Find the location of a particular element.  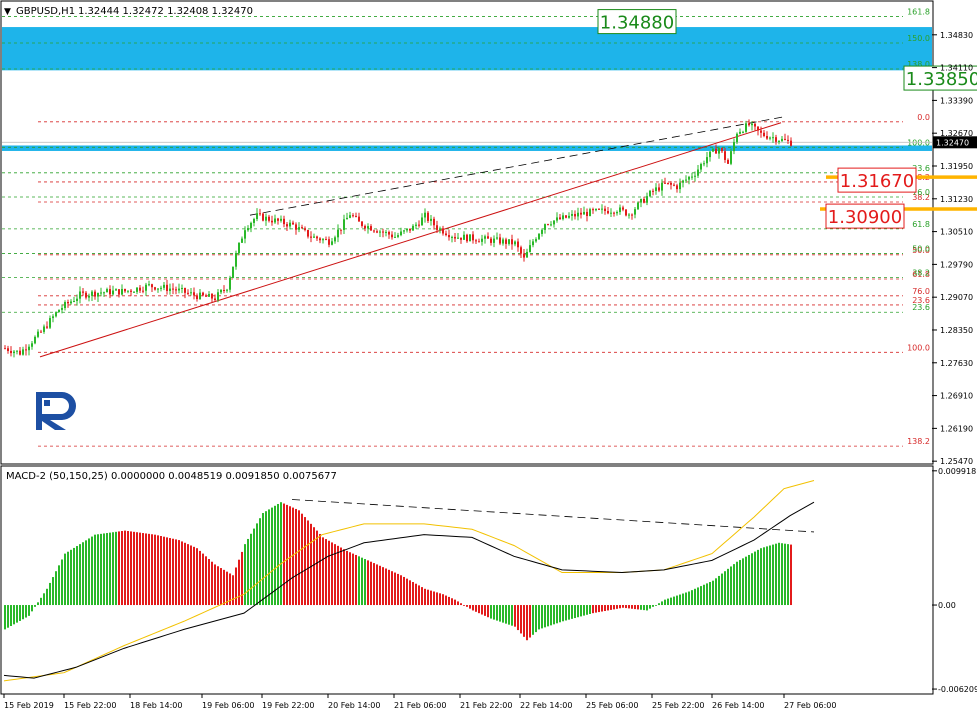

target-label-down: 1.30900 is located at coordinates (865, 216).